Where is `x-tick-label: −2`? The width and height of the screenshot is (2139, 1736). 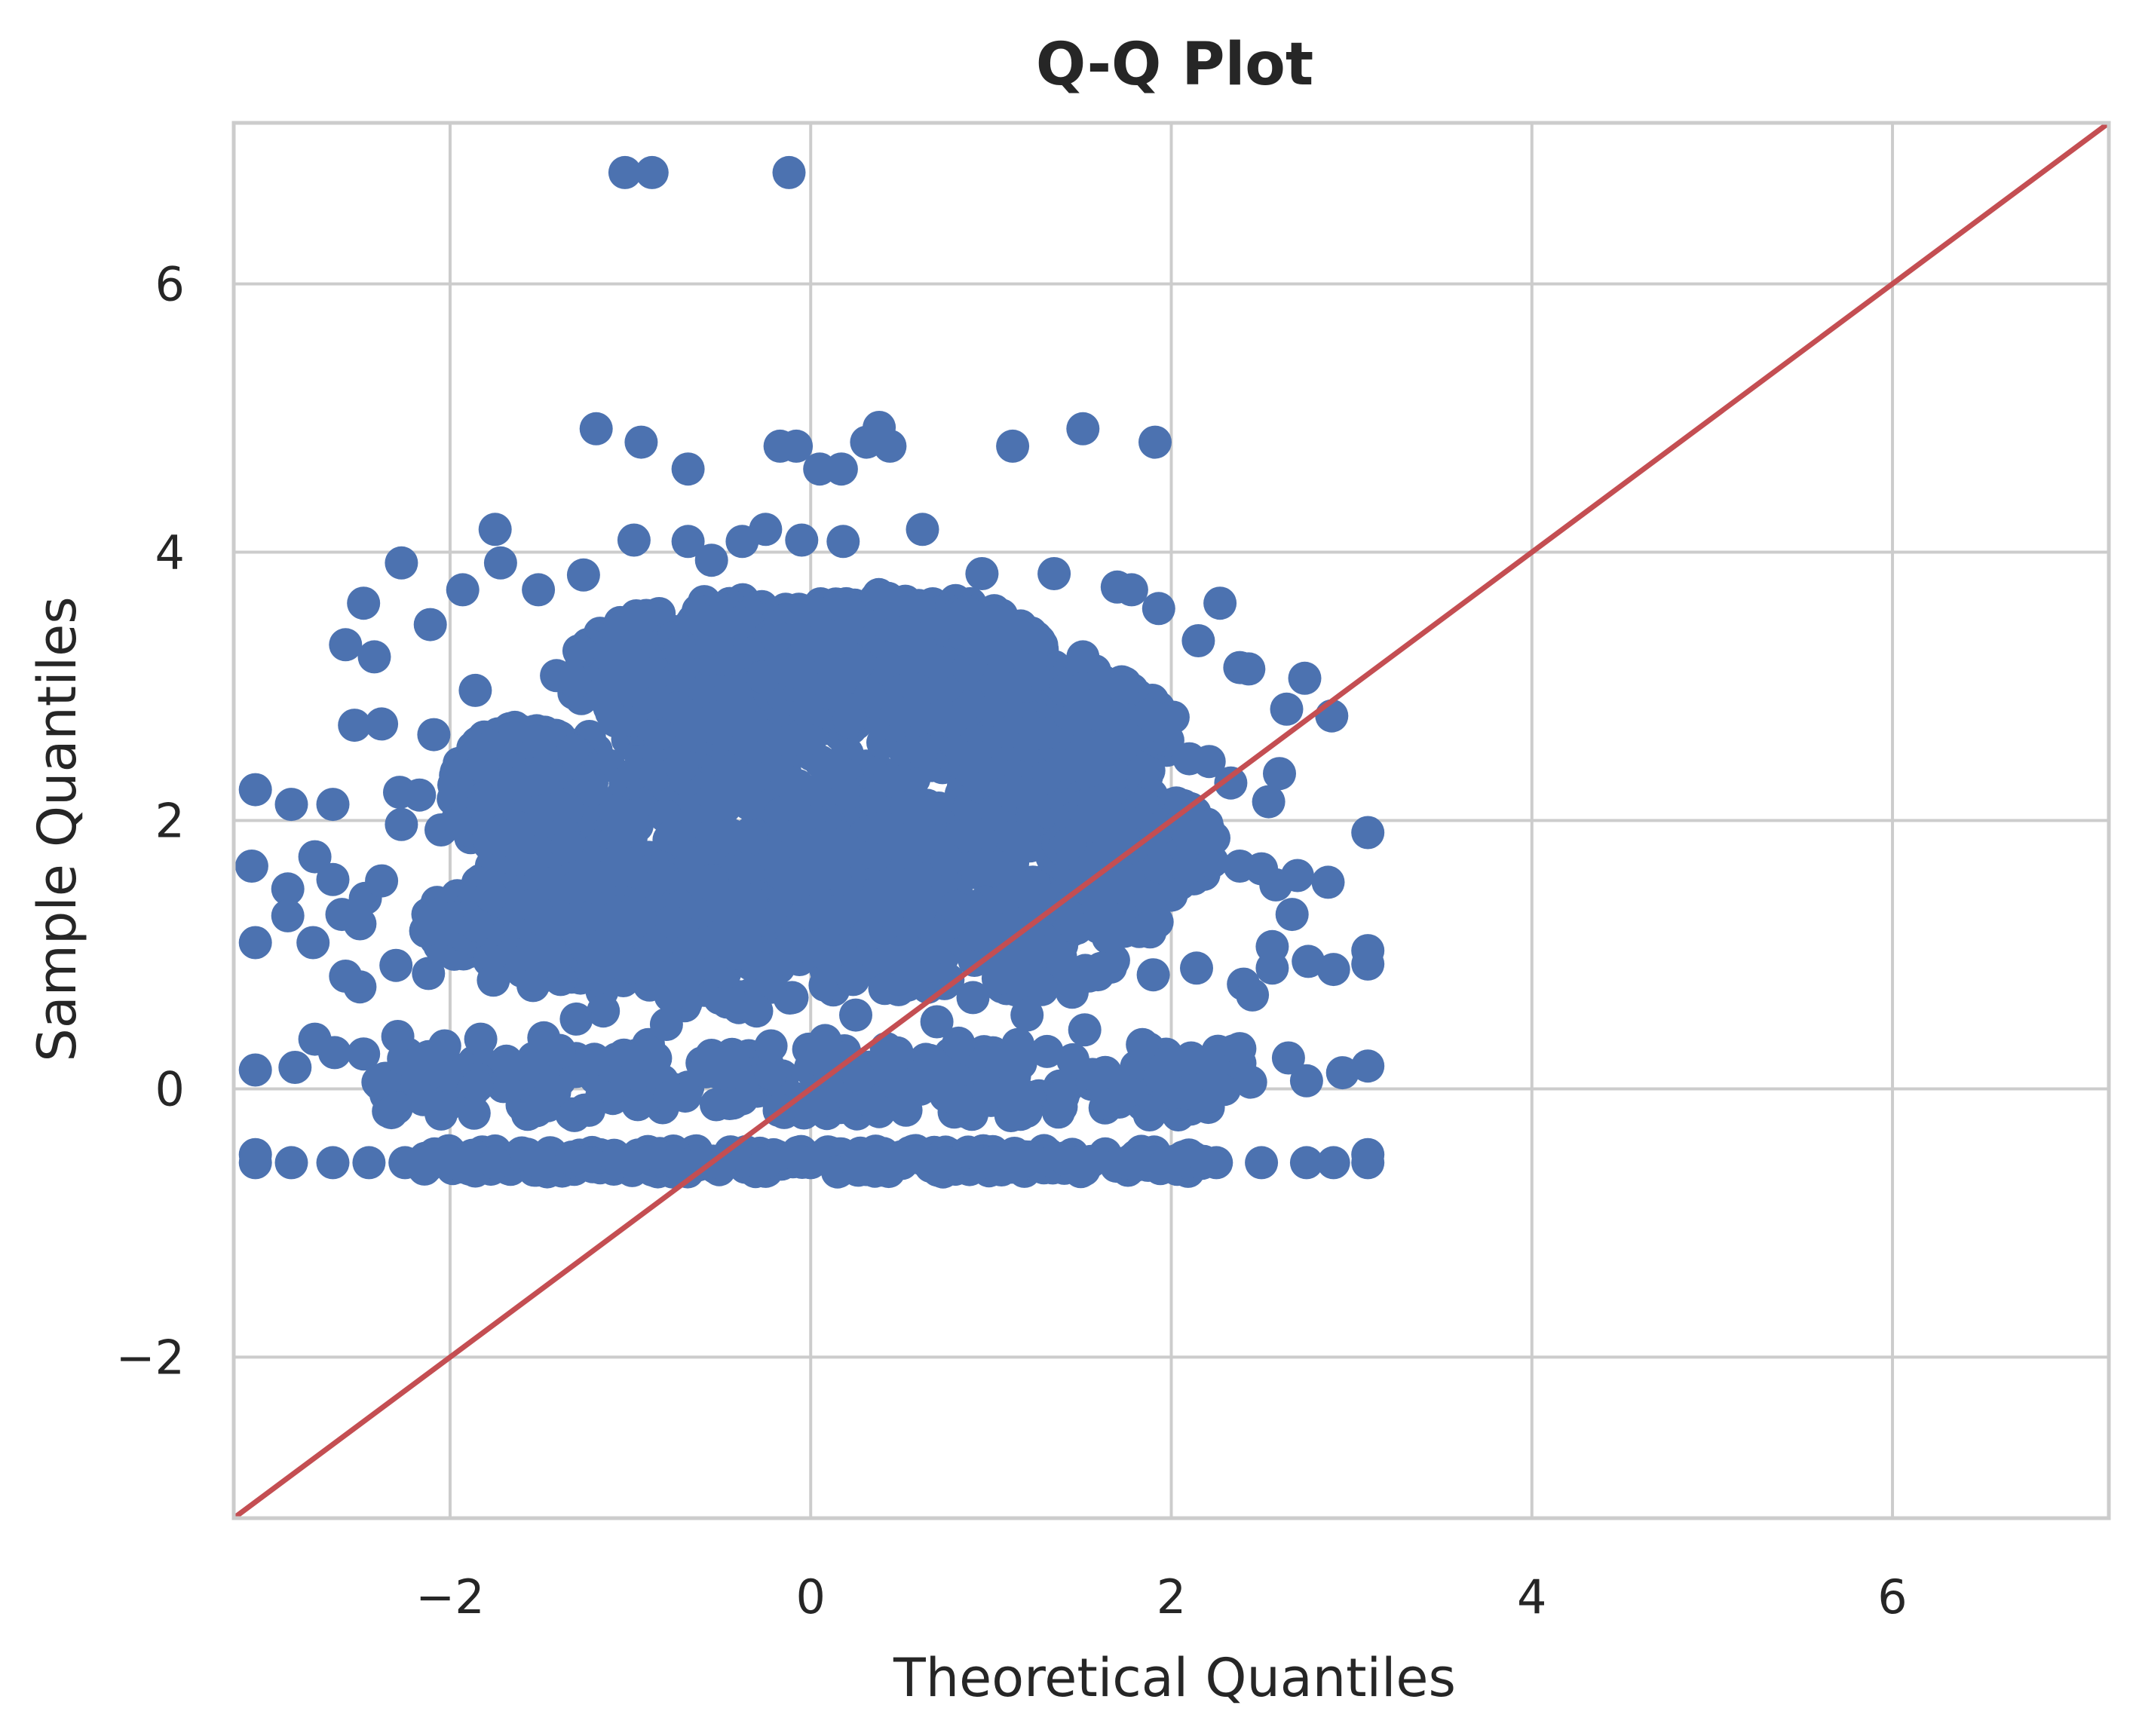
x-tick-label: −2 is located at coordinates (449, 1596).